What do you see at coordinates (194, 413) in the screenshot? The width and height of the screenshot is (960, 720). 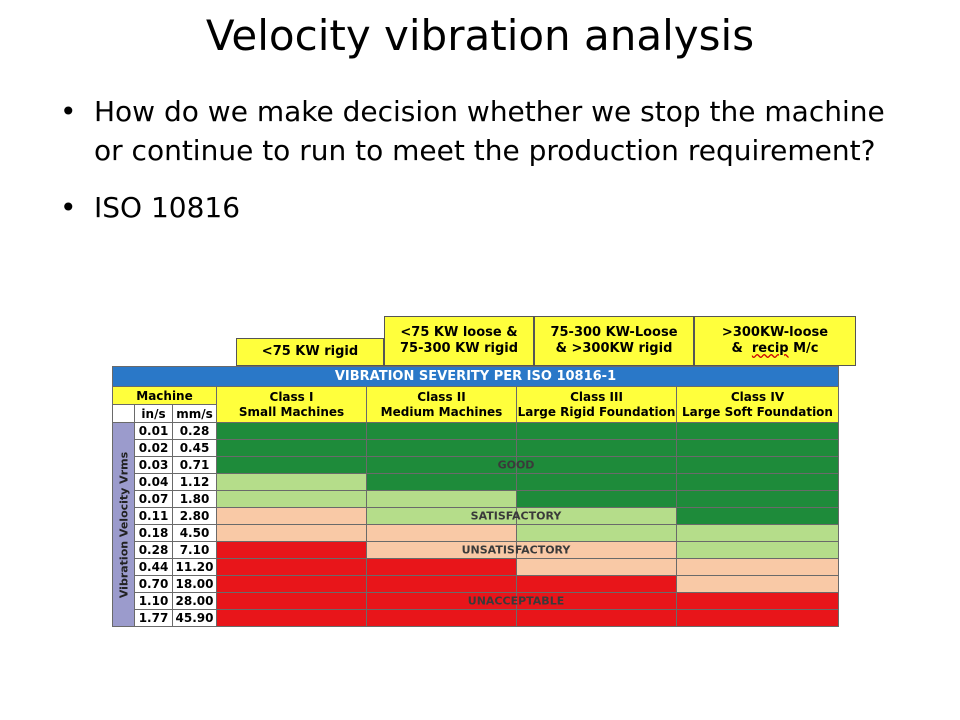 I see `unit-mms: mm/s` at bounding box center [194, 413].